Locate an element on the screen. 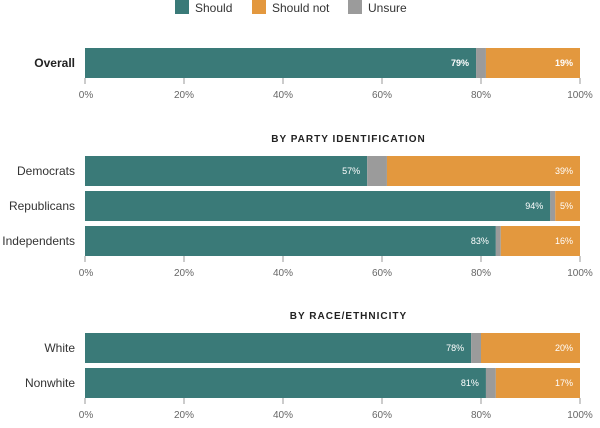 This screenshot has width=600, height=428. value-label-should-not: 17% is located at coordinates (564, 383).